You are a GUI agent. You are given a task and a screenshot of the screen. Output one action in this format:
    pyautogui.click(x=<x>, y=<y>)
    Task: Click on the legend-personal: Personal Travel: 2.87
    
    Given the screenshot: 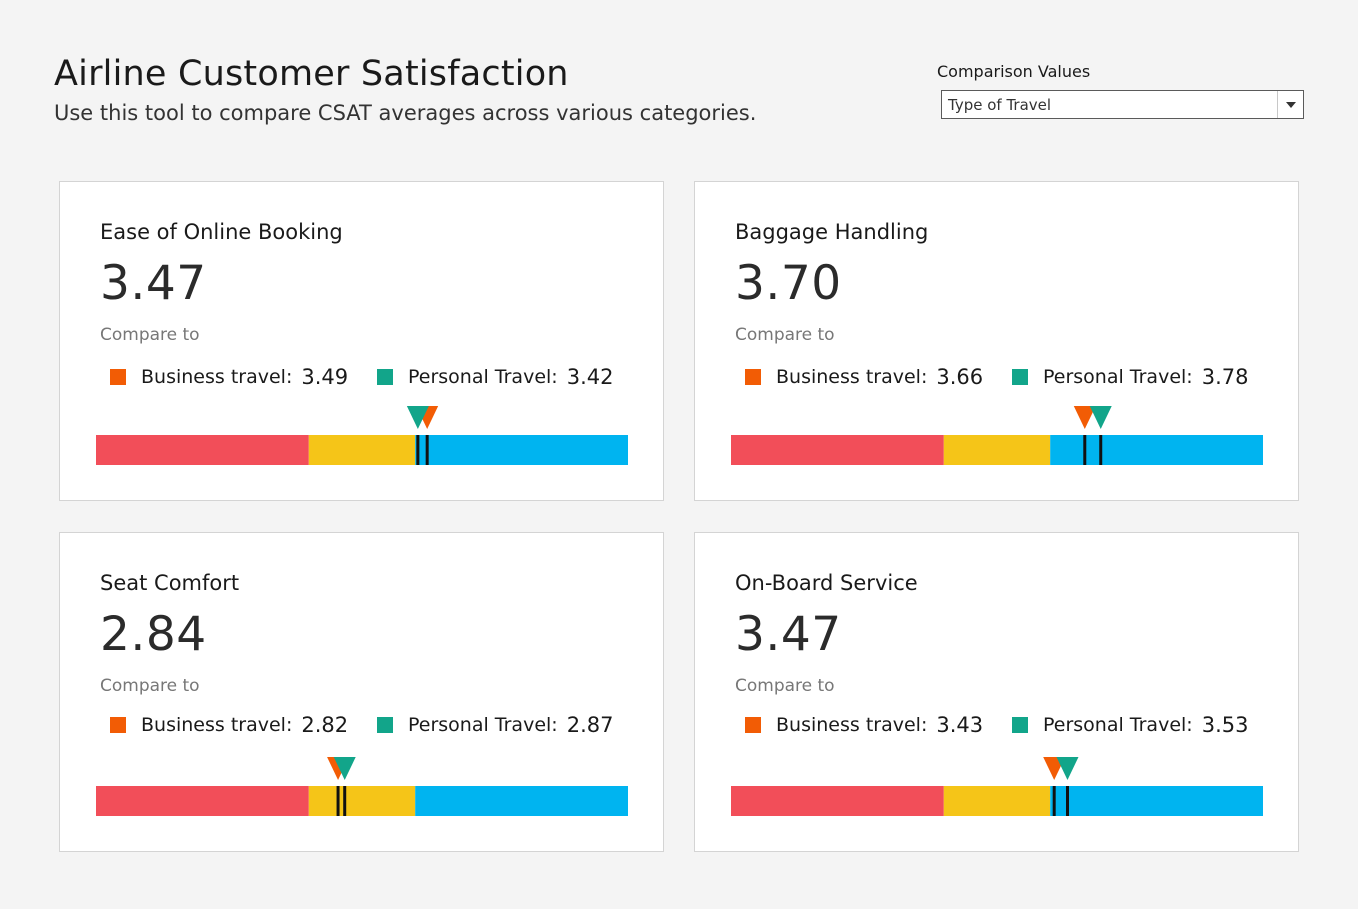 What is the action you would take?
    pyautogui.click(x=495, y=725)
    